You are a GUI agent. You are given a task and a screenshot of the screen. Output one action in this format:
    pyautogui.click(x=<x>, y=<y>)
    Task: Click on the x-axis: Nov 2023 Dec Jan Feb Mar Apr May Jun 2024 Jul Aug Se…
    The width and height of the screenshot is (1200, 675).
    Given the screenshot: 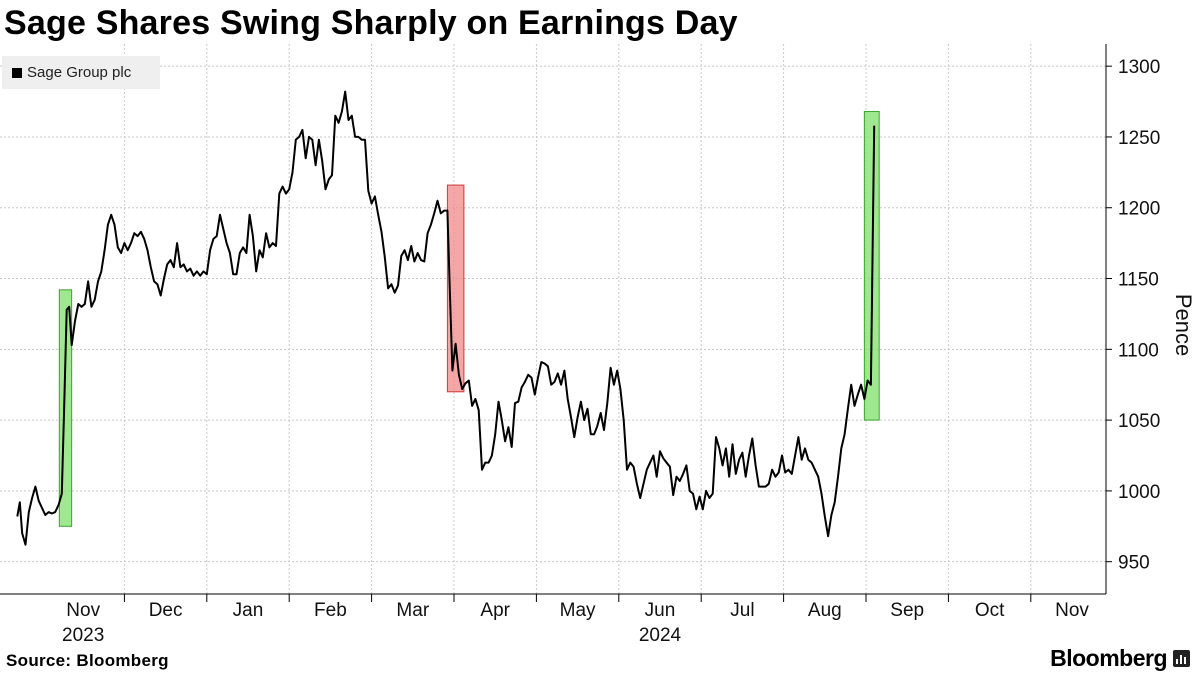 What is the action you would take?
    pyautogui.click(x=553, y=619)
    